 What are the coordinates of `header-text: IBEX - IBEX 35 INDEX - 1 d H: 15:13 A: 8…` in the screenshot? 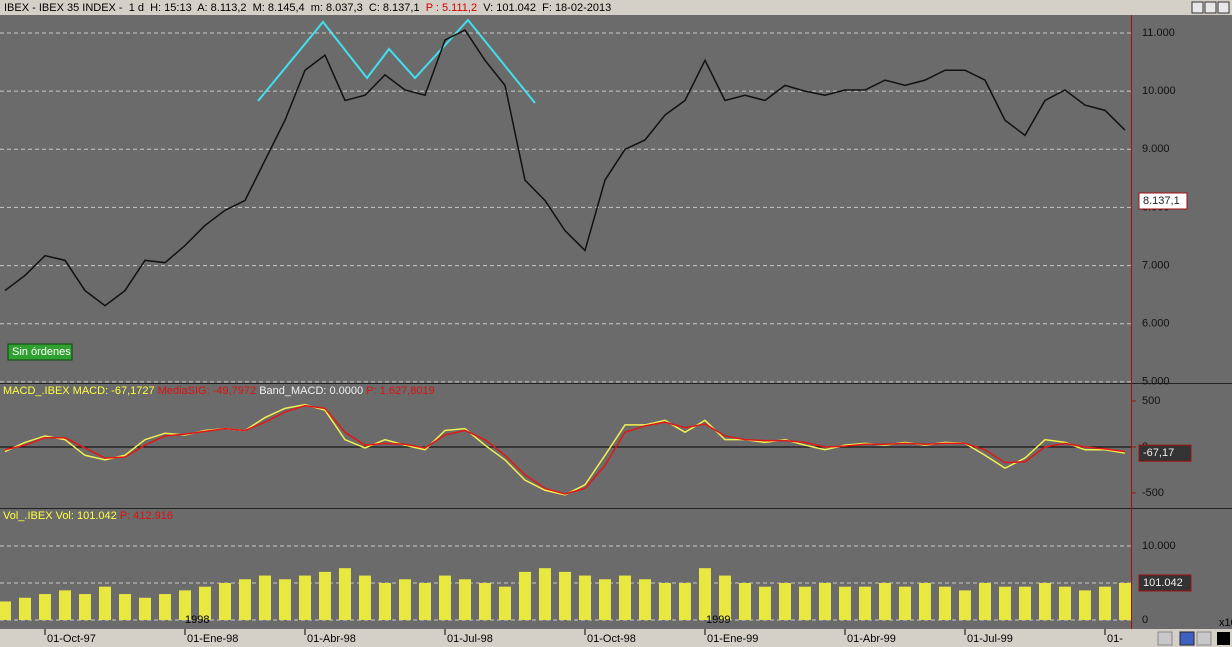 It's located at (307, 8).